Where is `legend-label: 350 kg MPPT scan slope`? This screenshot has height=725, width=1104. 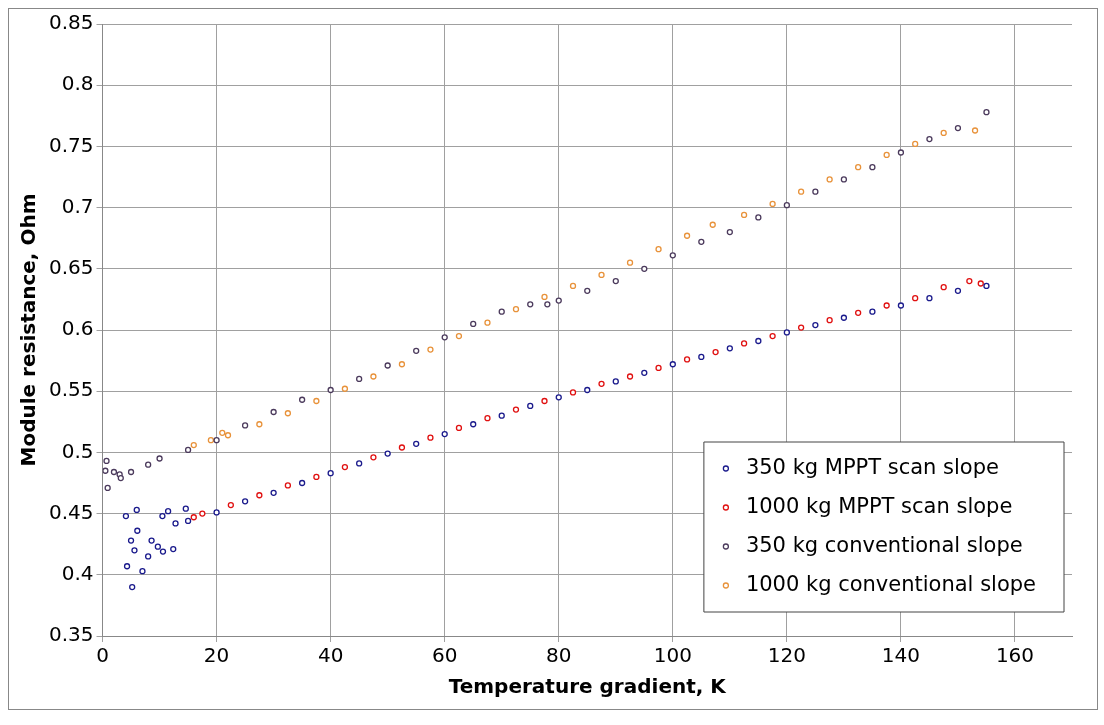
legend-label: 350 kg MPPT scan slope is located at coordinates (872, 466).